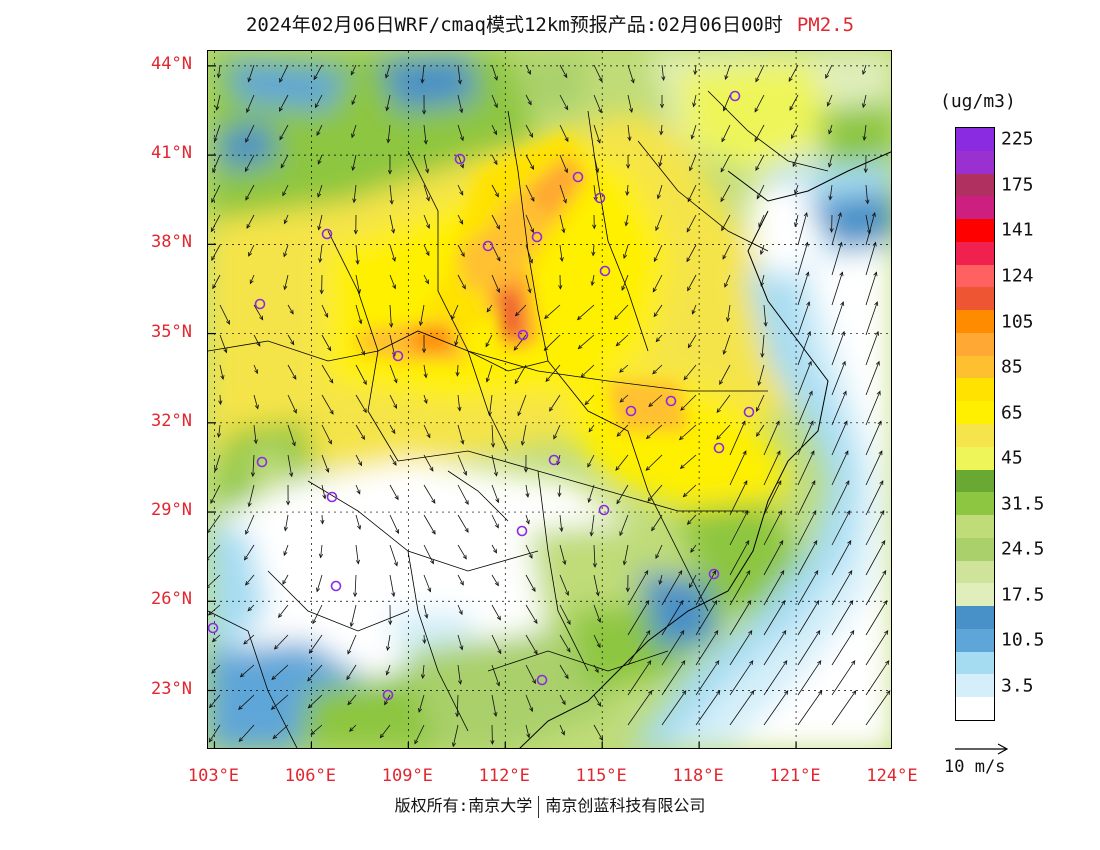 The image size is (1100, 850). Describe the element at coordinates (550, 805) in the screenshot. I see `copyright-footer: 版权所有:南京大学 南京创蓝科技有限公司` at that location.